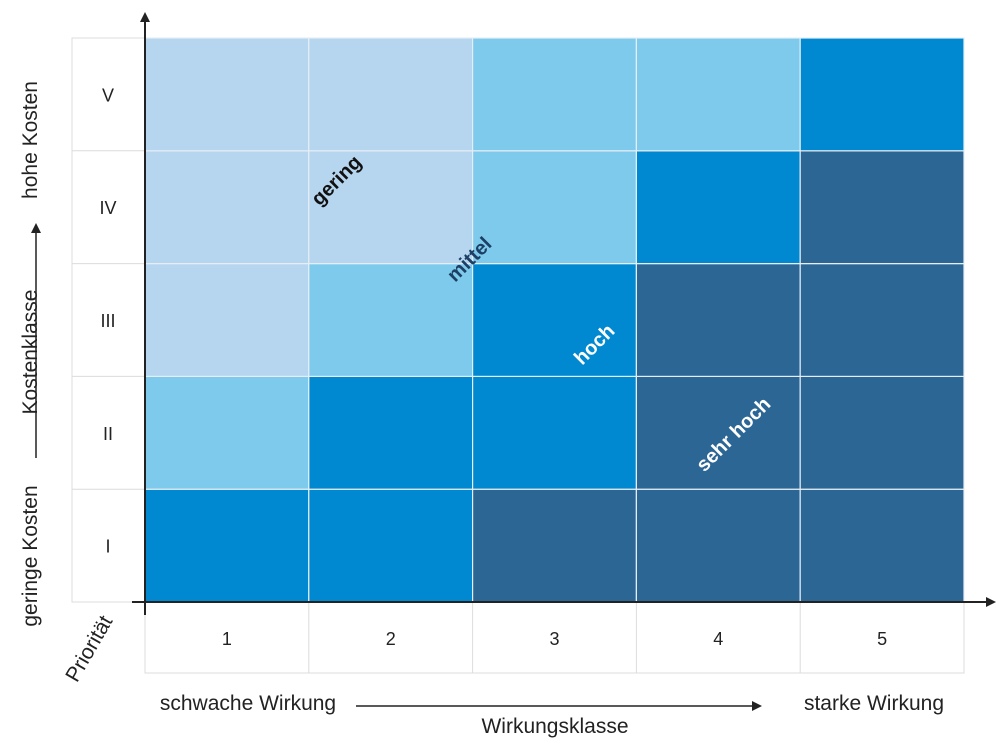 The height and width of the screenshot is (743, 1000). I want to click on corner-label-prioritaet: Priorität, so click(89, 649).